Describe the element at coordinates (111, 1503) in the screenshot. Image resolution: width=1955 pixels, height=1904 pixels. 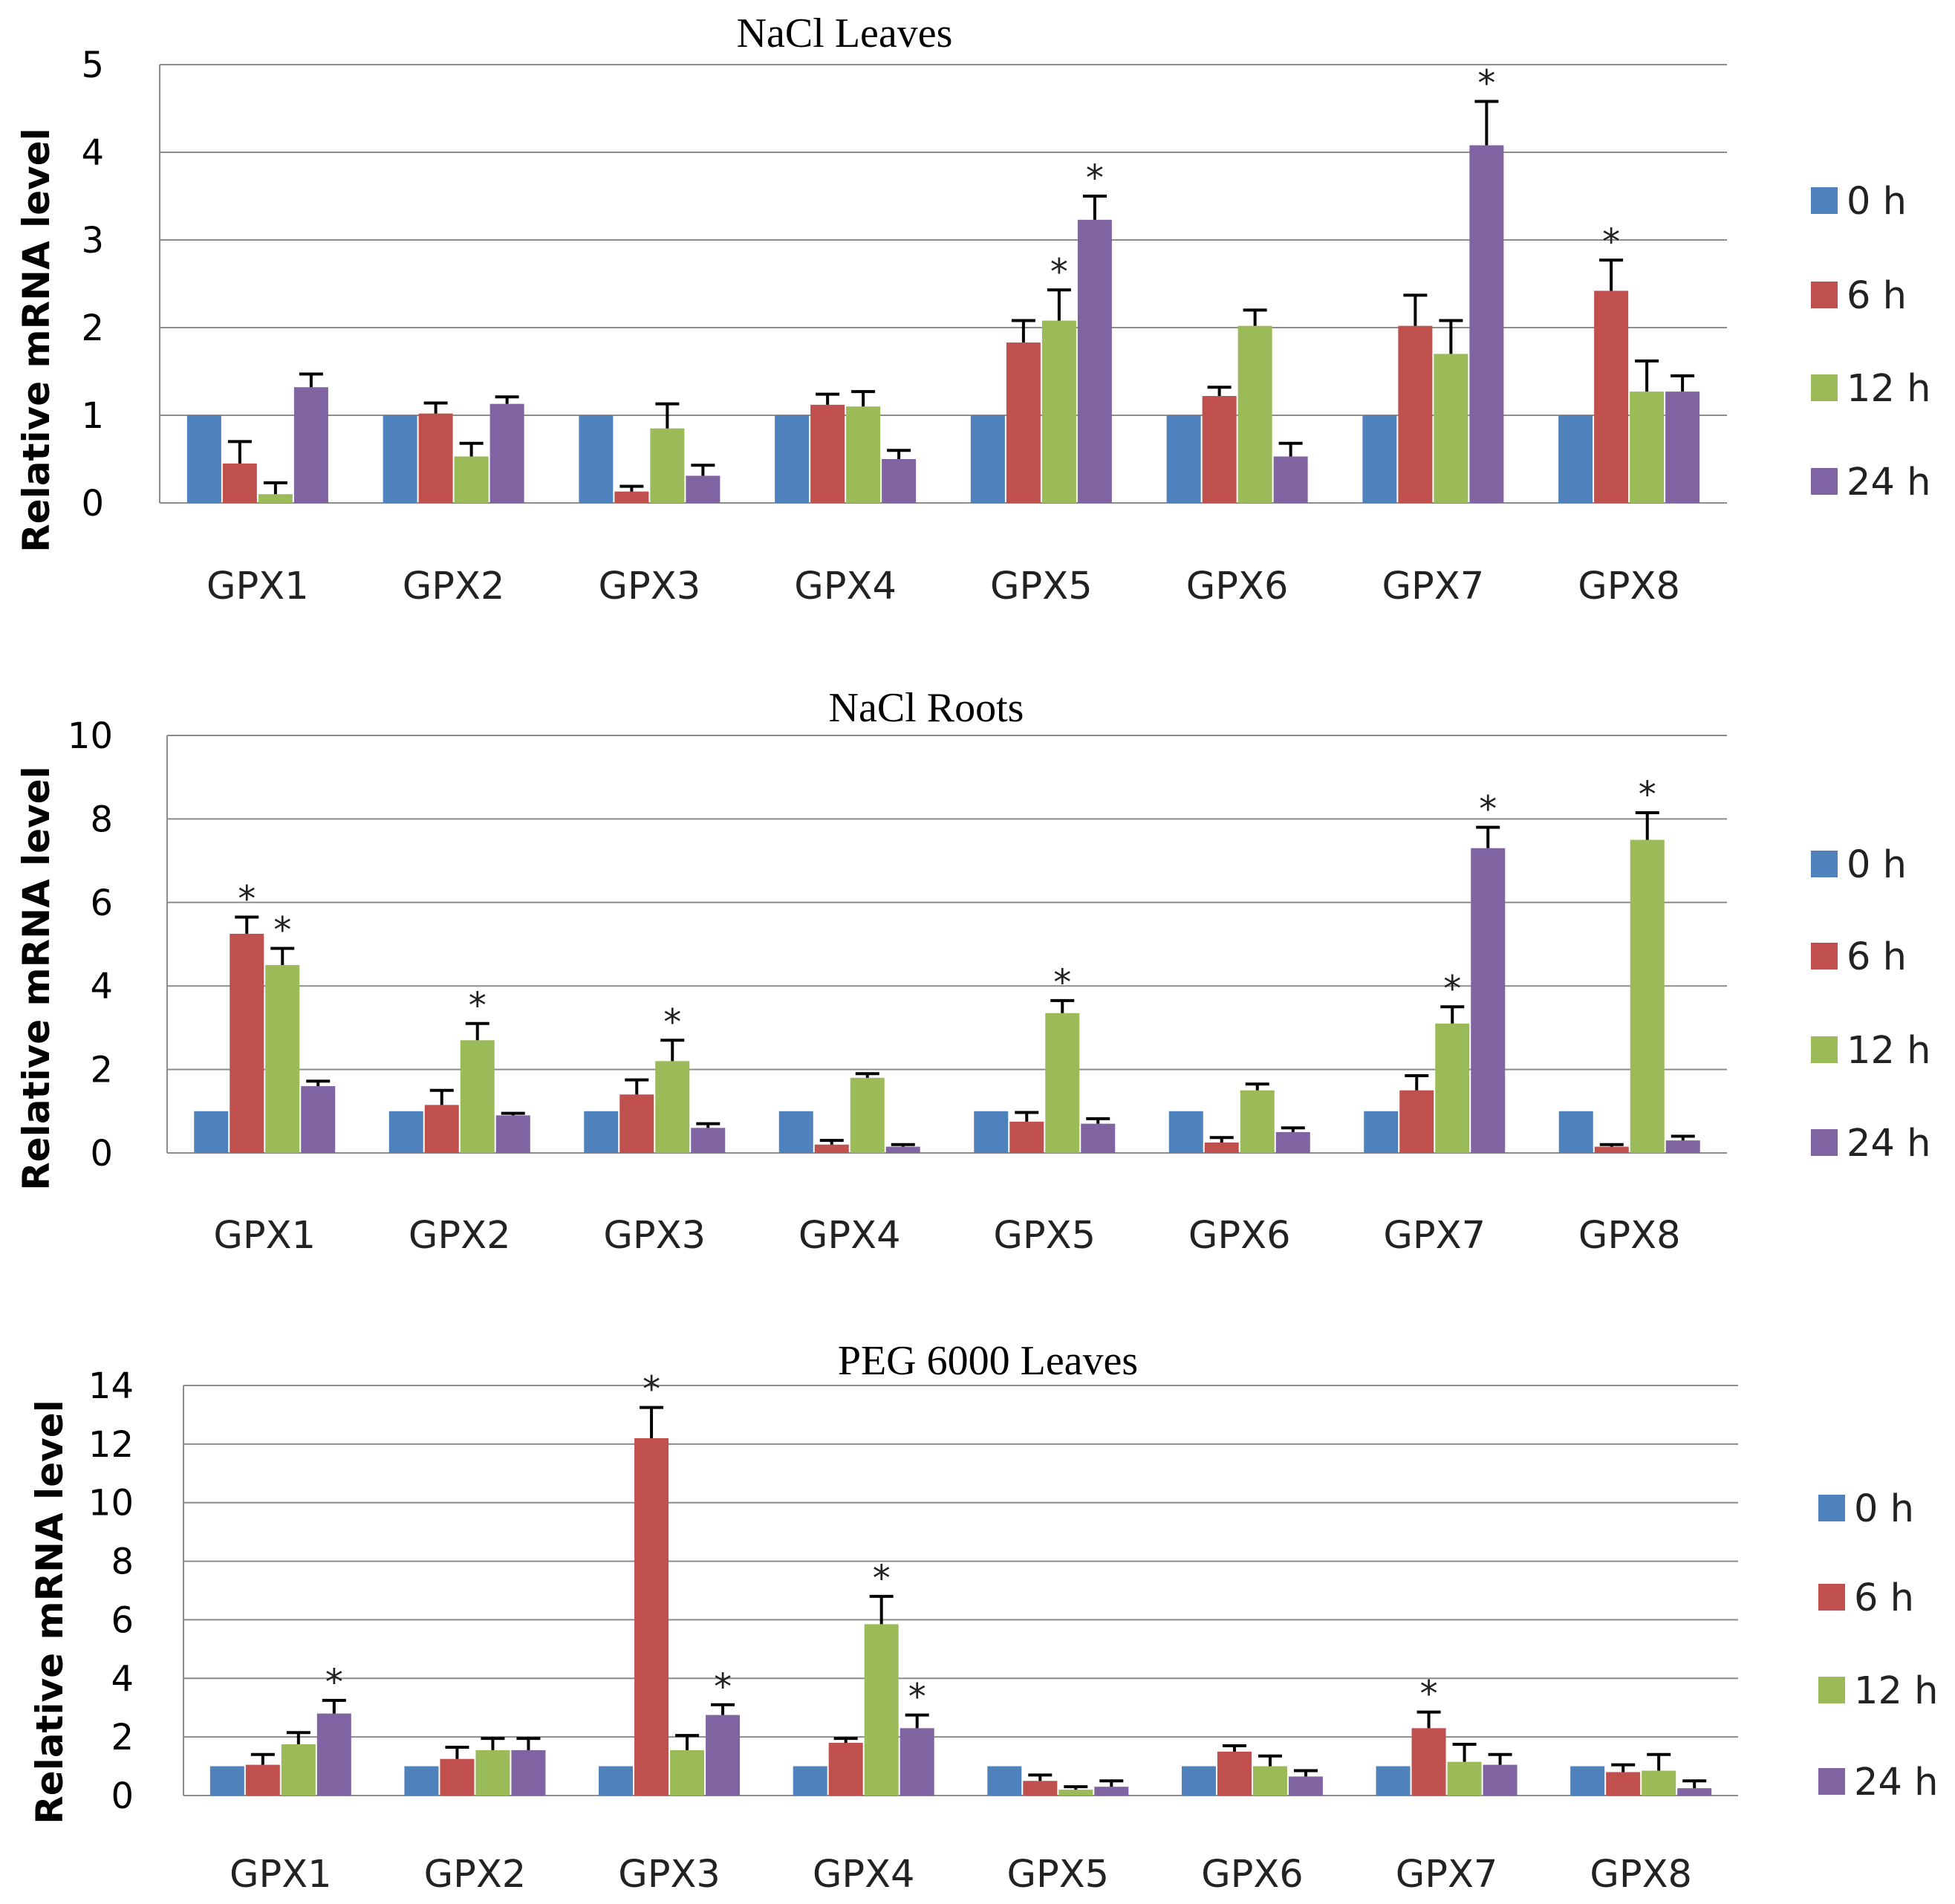
I see `y-tick-label: 10` at that location.